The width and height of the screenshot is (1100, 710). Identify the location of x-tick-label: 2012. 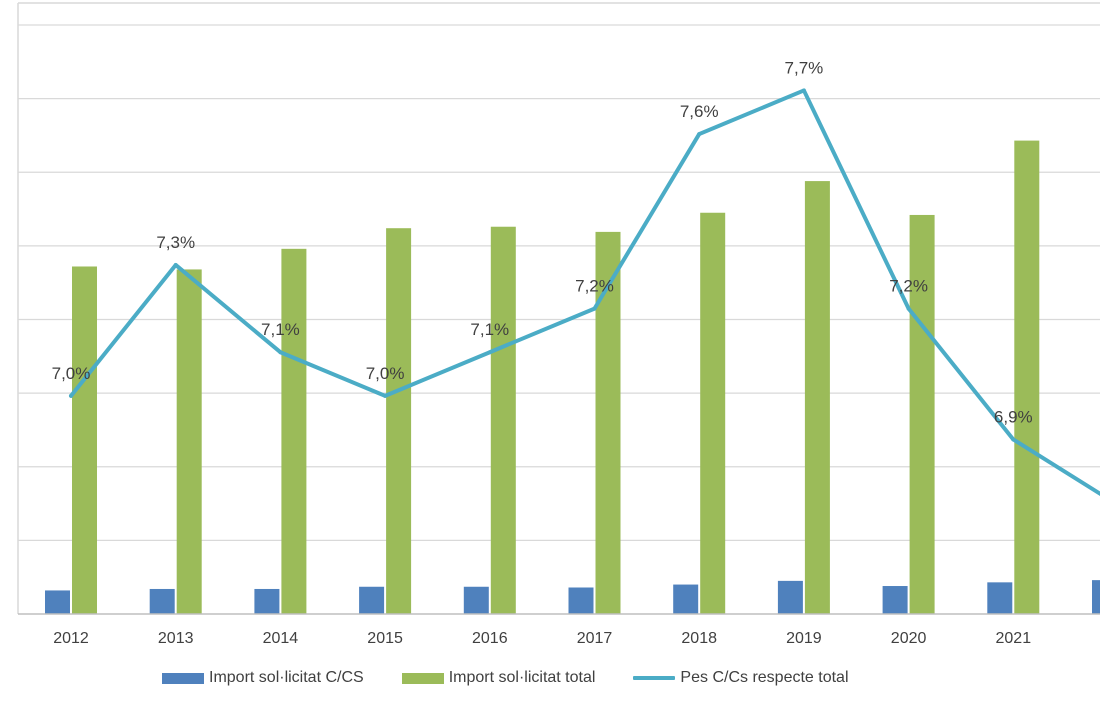
(71, 638).